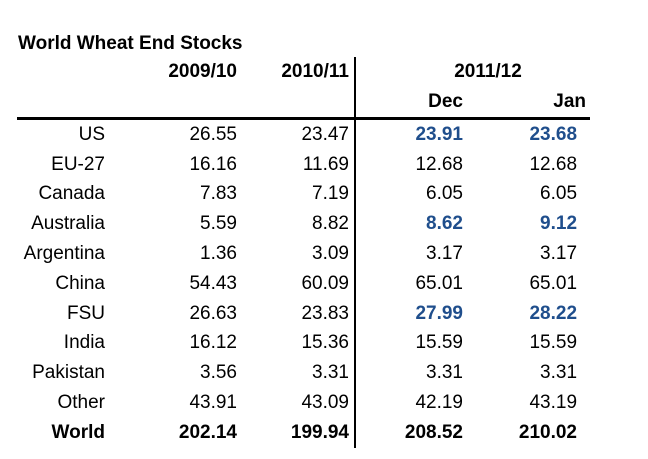 This screenshot has width=648, height=459. What do you see at coordinates (553, 134) in the screenshot?
I see `cell-value: 23.68` at bounding box center [553, 134].